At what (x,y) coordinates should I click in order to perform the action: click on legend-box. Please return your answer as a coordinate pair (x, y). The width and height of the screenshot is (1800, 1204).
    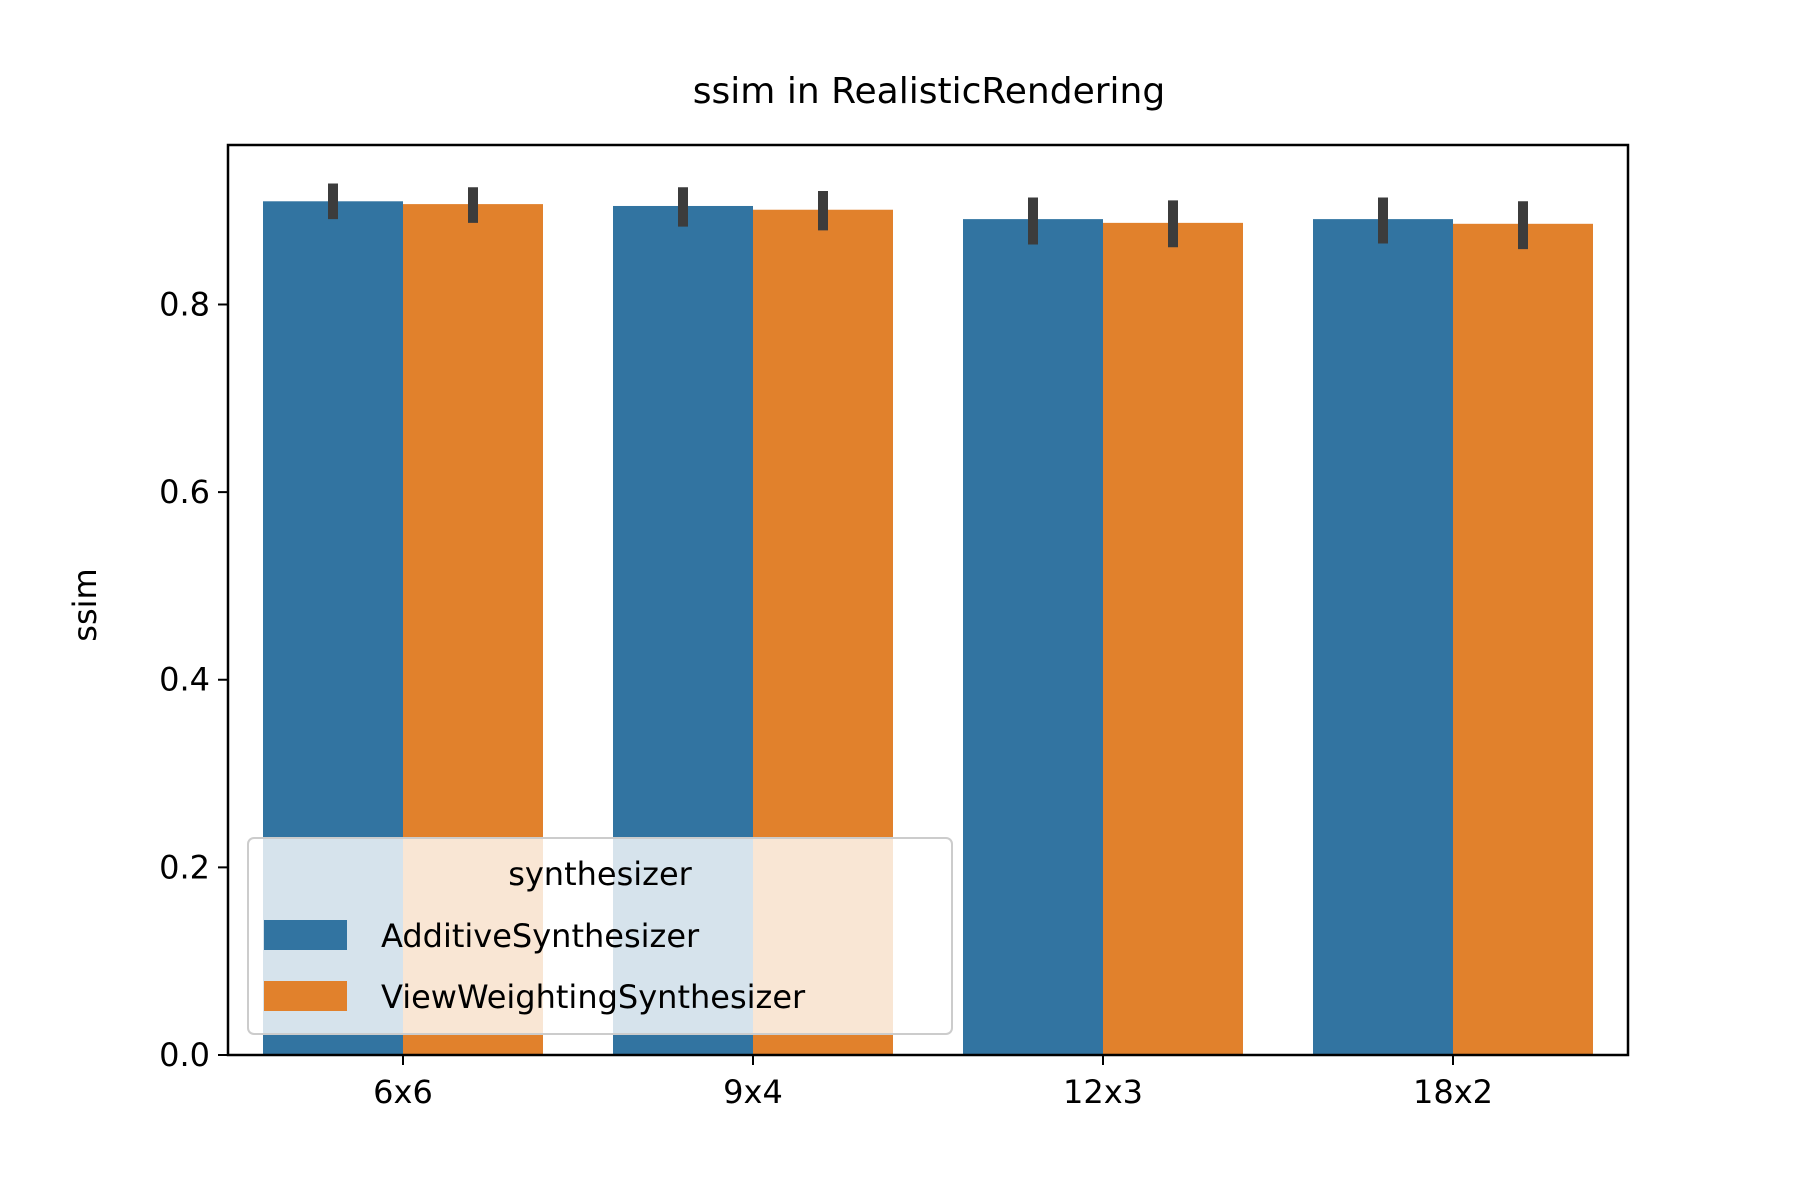
    Looking at the image, I should click on (600, 936).